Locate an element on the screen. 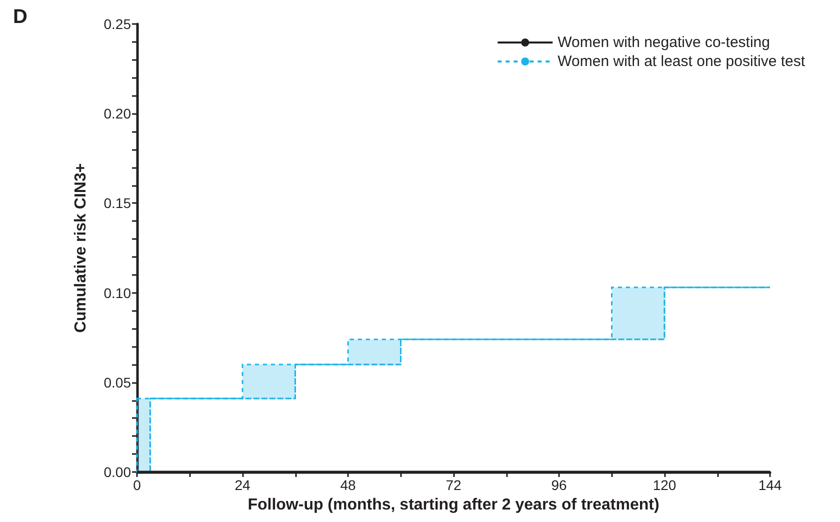 This screenshot has width=840, height=522. y-axis-title: Cumulative risk CIN3+ is located at coordinates (81, 248).